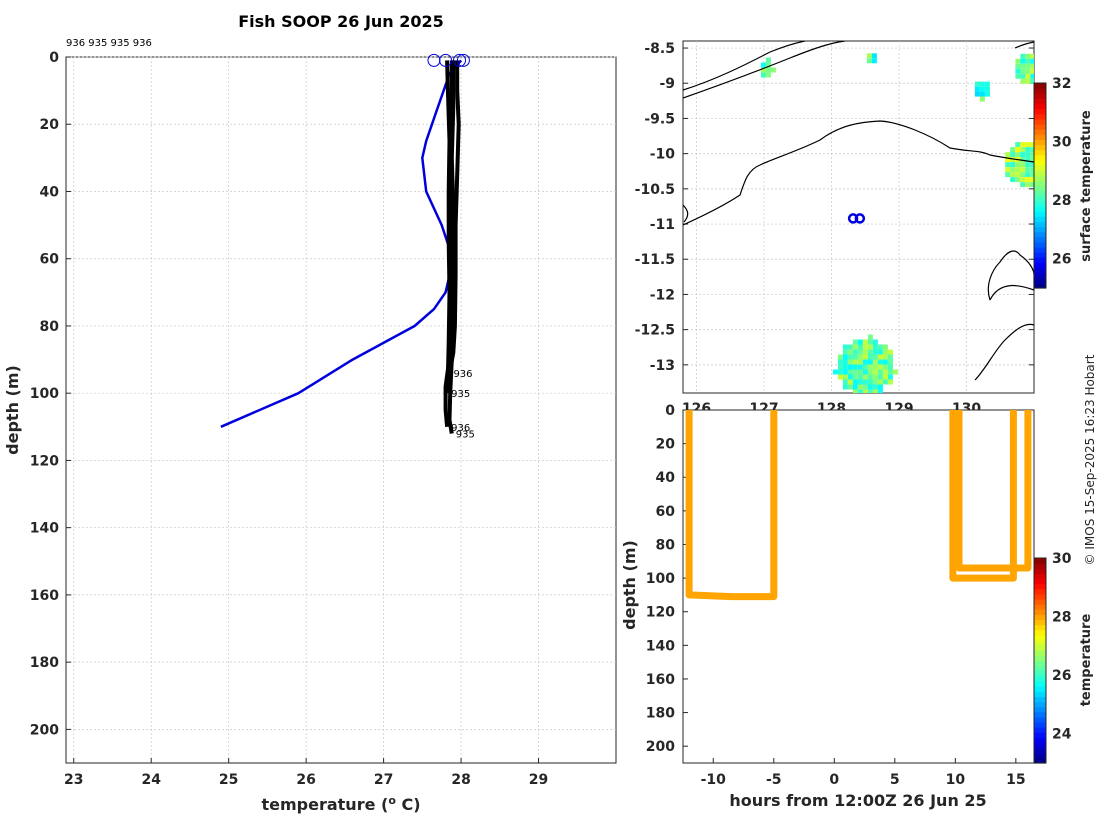 The height and width of the screenshot is (820, 1100). Describe the element at coordinates (1015, 780) in the screenshot. I see `x-tick-label: 15` at that location.